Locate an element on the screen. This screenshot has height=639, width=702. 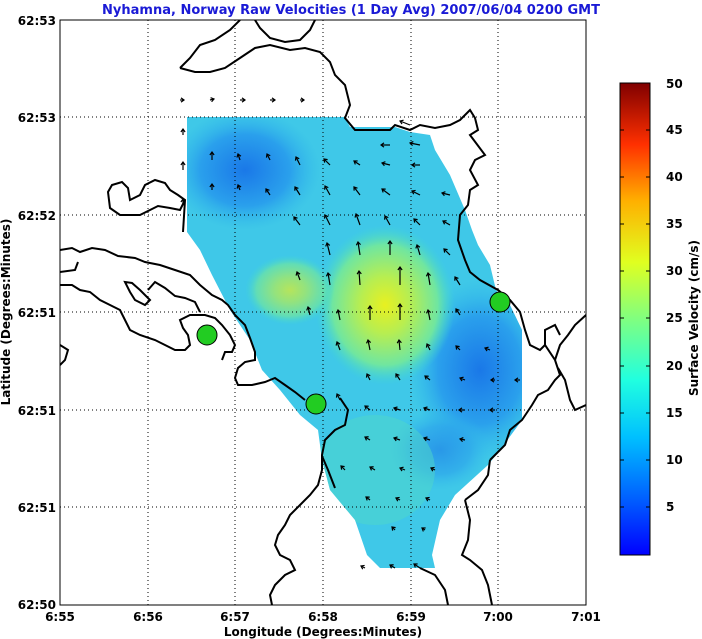
x-axis-label: Longitude (Degrees:Minutes) is located at coordinates (323, 632).